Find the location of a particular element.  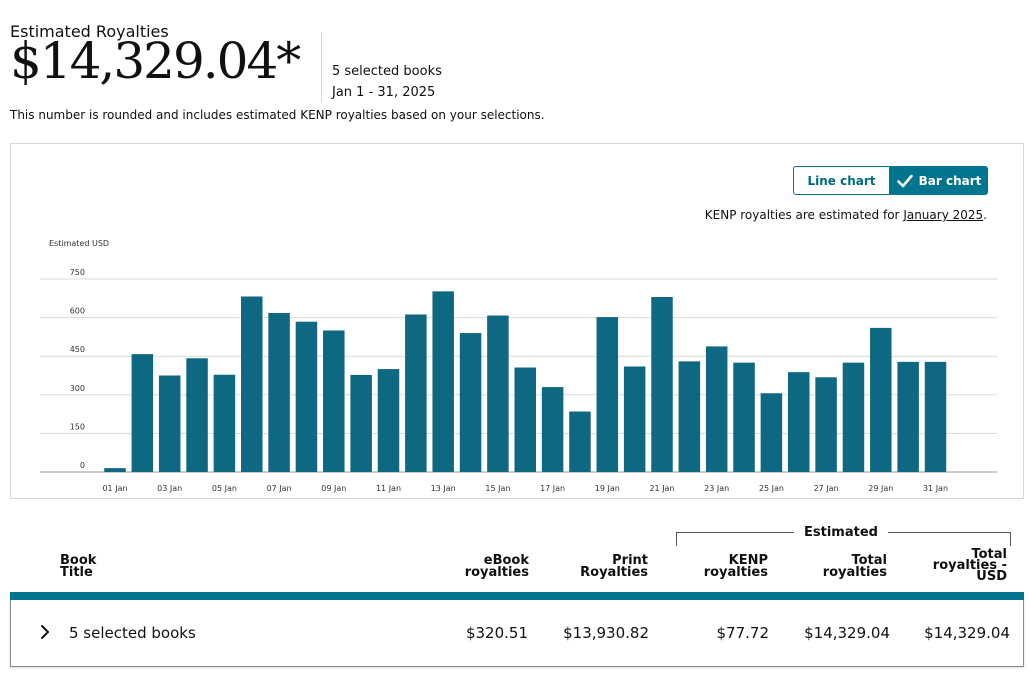

y-tick-label: 450 is located at coordinates (77, 349).